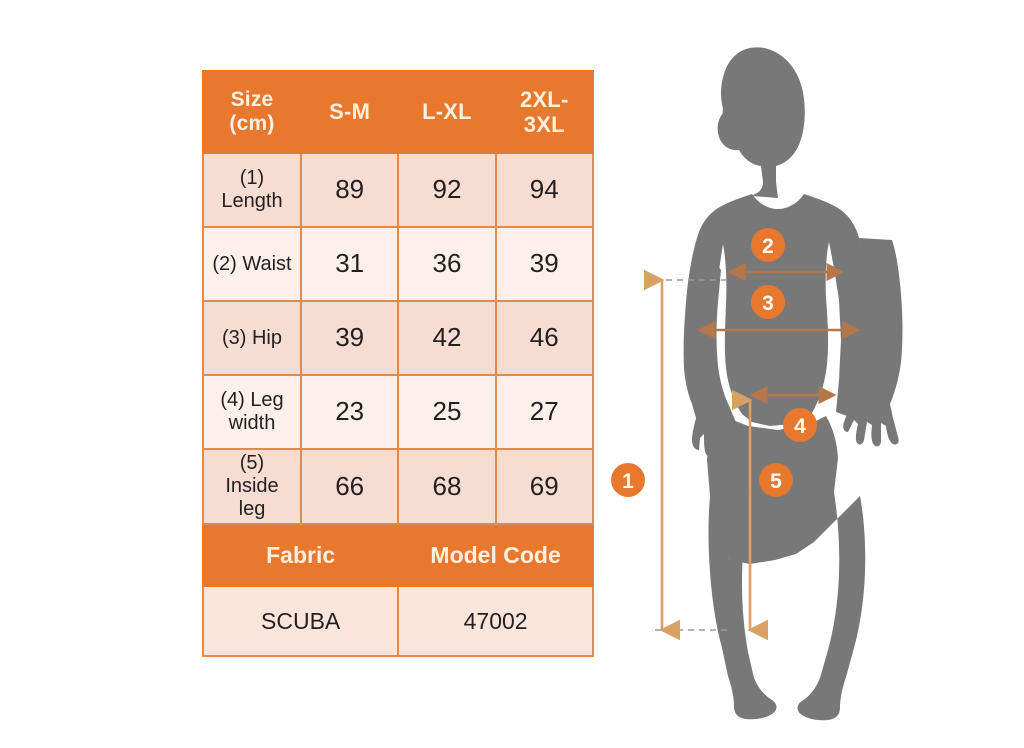 The height and width of the screenshot is (748, 1024). I want to click on row-label-length: (1) Length, so click(252, 190).